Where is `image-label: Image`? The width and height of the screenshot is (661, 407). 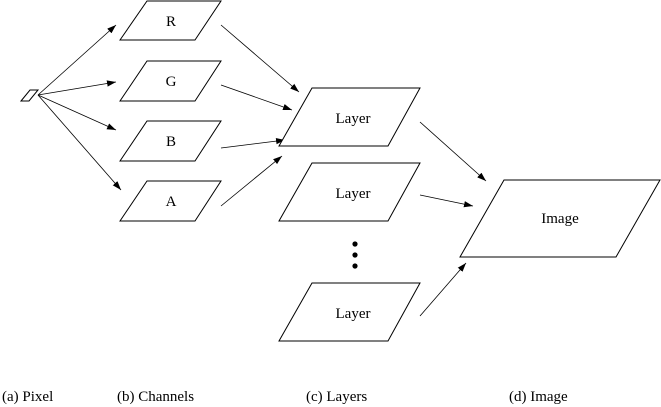
image-label: Image is located at coordinates (560, 219).